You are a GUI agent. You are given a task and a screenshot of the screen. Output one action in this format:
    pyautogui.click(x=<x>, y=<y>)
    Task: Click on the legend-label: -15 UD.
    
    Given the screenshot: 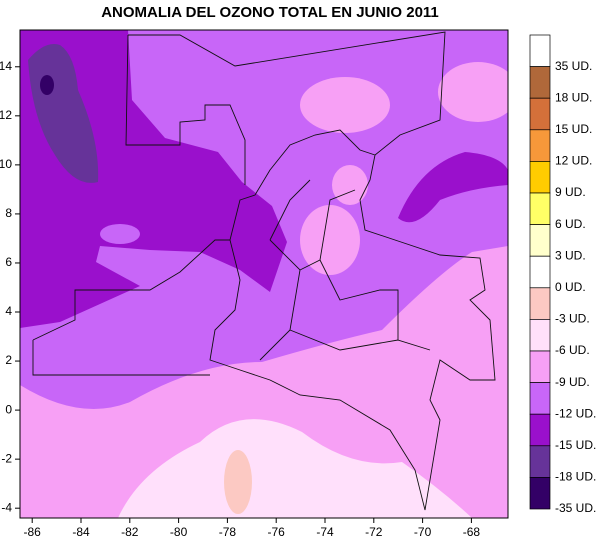 What is the action you would take?
    pyautogui.click(x=575, y=445)
    